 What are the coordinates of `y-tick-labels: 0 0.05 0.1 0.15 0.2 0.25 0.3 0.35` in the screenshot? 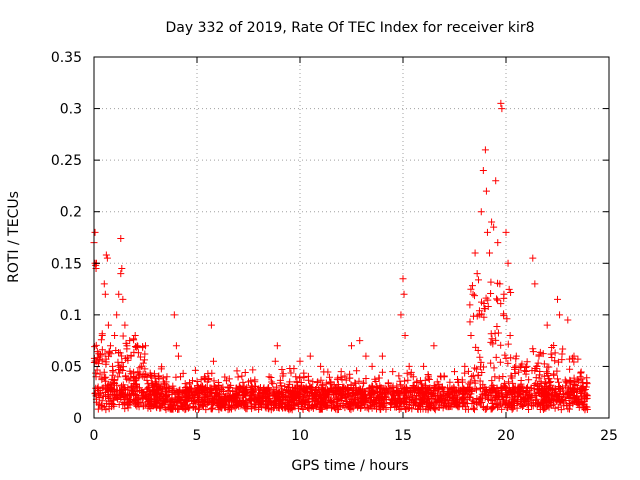 It's located at (66, 238).